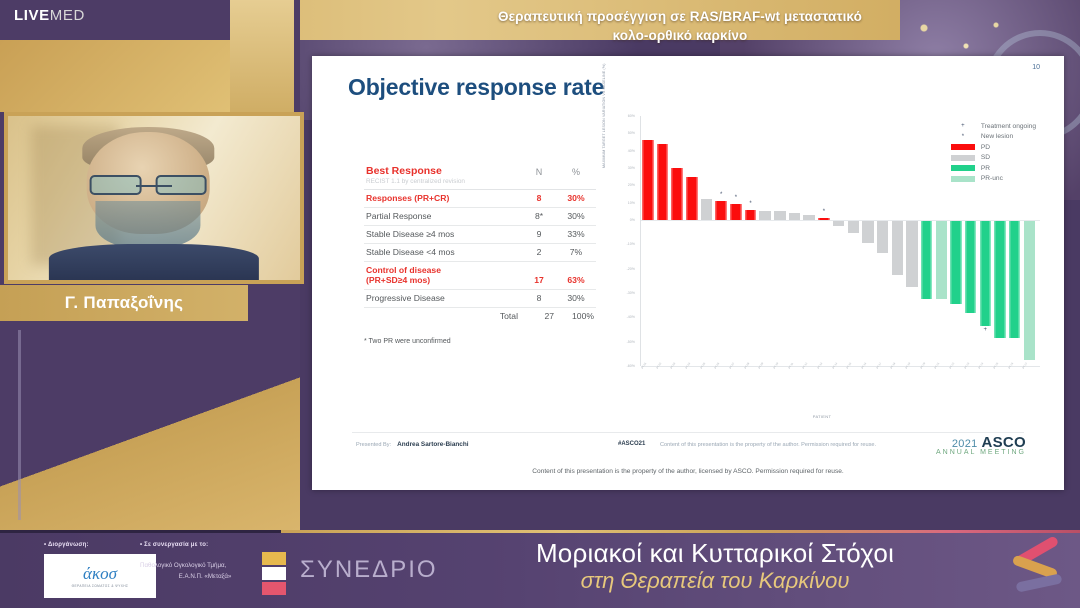 The image size is (1080, 608). Describe the element at coordinates (539, 275) in the screenshot. I see `table-cell-n: 17` at that location.